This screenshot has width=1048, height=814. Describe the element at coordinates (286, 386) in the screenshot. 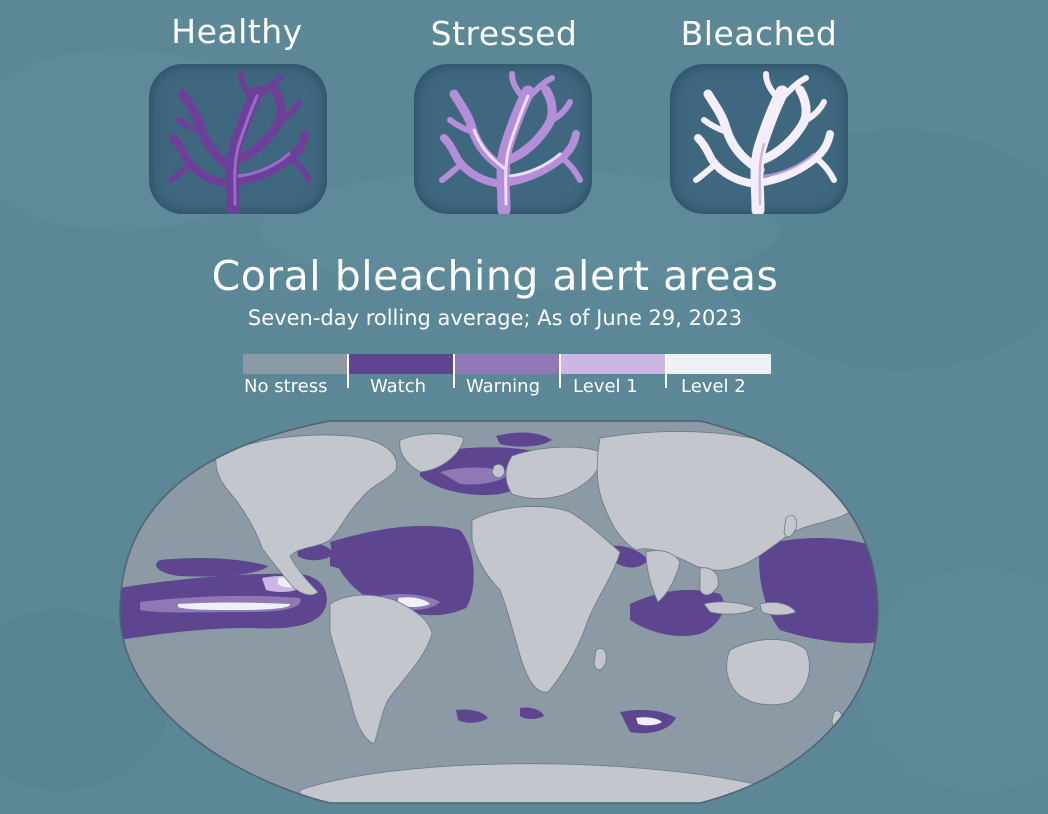

I see `legend-label-no-stress: No stress` at that location.